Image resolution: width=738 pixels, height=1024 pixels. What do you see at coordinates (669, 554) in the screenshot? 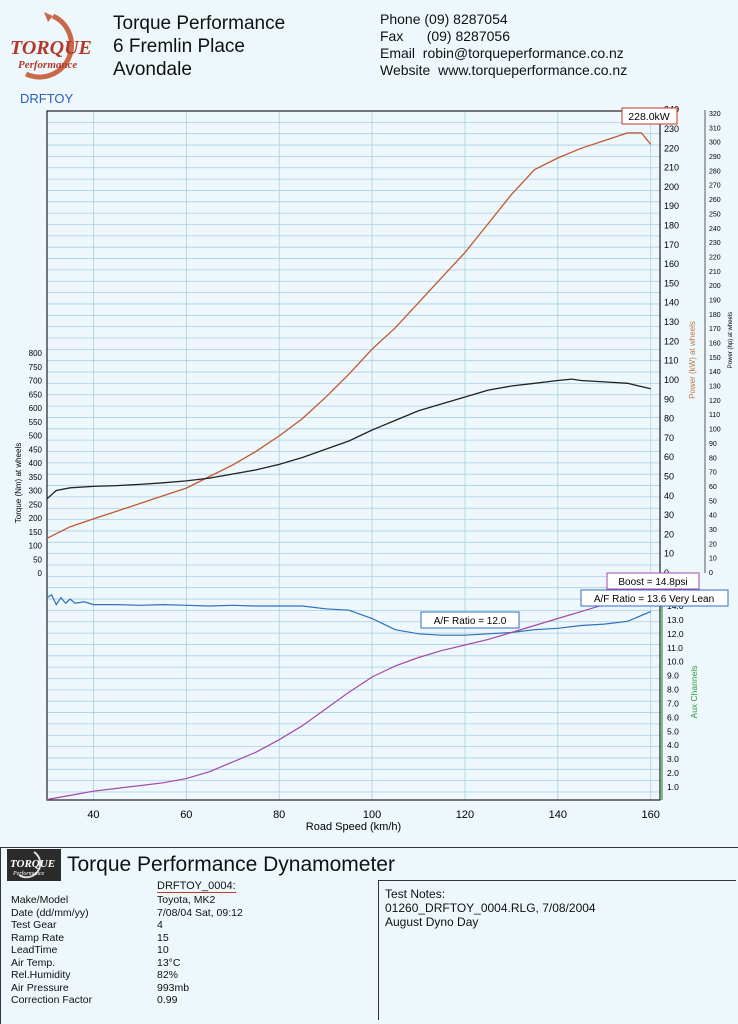
I see `power-kw-tick-label: 10` at bounding box center [669, 554].